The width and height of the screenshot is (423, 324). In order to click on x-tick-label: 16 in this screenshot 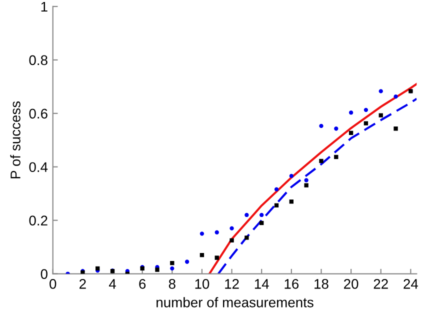, I will do `click(291, 284)`.